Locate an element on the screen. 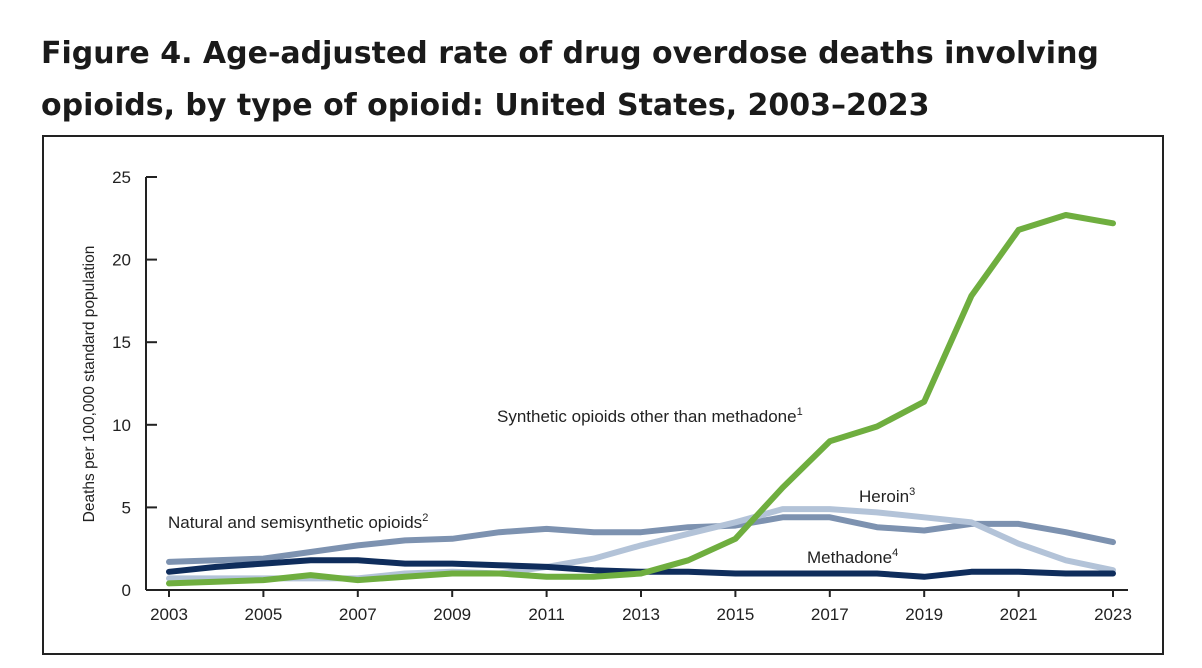 The image size is (1202, 668). y-axis-title: Deaths per 100,000 standard population is located at coordinates (89, 384).